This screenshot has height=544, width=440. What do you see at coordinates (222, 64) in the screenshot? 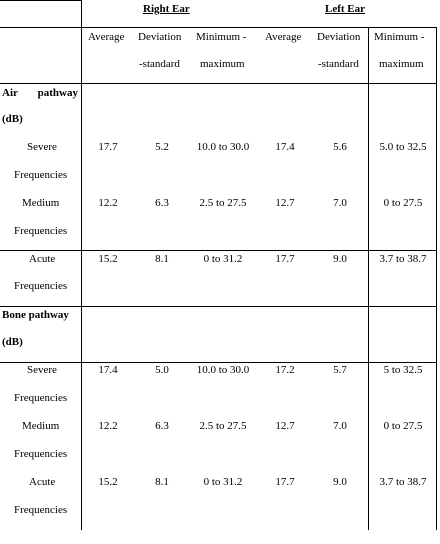
I see `col-right-minmax-2: maximum` at bounding box center [222, 64].